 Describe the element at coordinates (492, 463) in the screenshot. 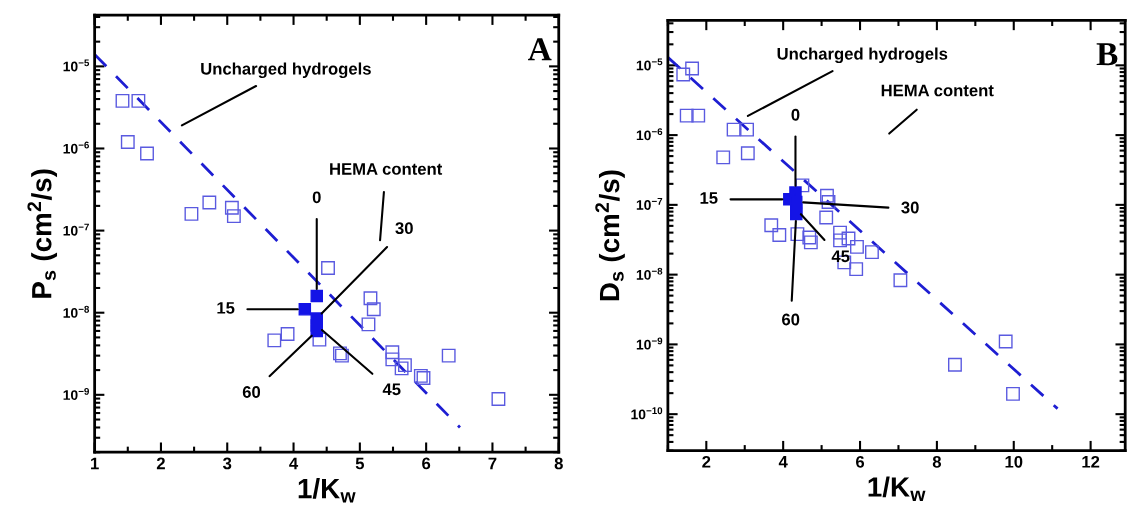

I see `x-tick-label: 7` at that location.